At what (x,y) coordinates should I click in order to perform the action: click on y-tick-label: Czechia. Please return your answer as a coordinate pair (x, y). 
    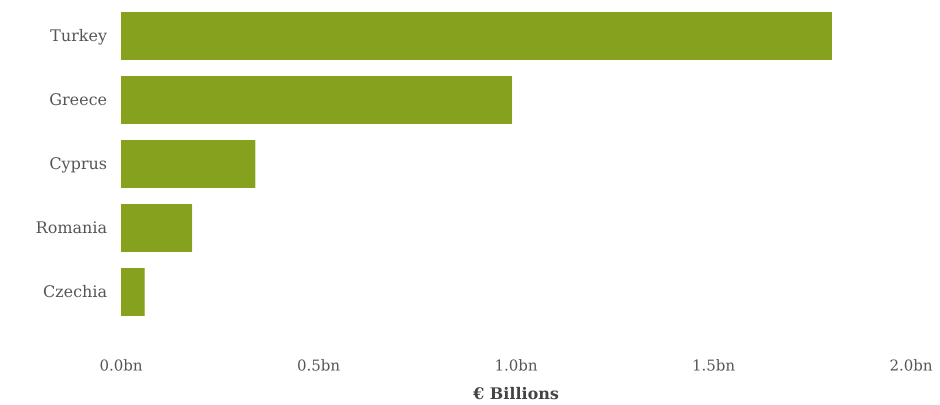
    Looking at the image, I should click on (75, 292).